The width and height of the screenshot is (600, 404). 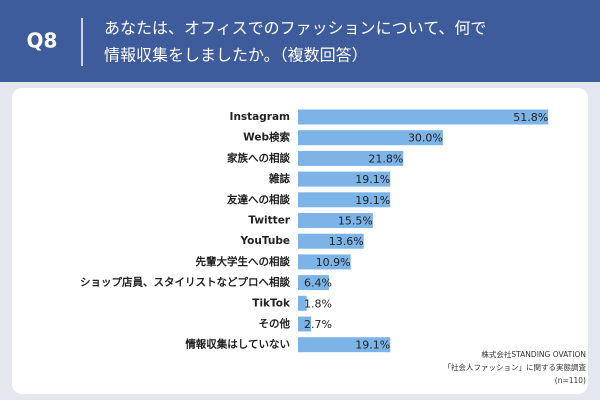 I want to click on value-label: 2.7%, so click(x=318, y=324).